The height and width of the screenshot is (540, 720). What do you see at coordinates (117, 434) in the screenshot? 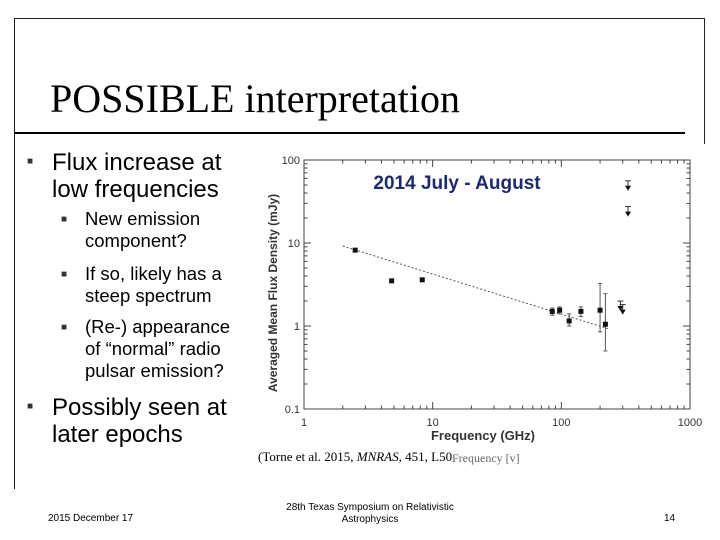
I see `bullet-line: later epochs` at bounding box center [117, 434].